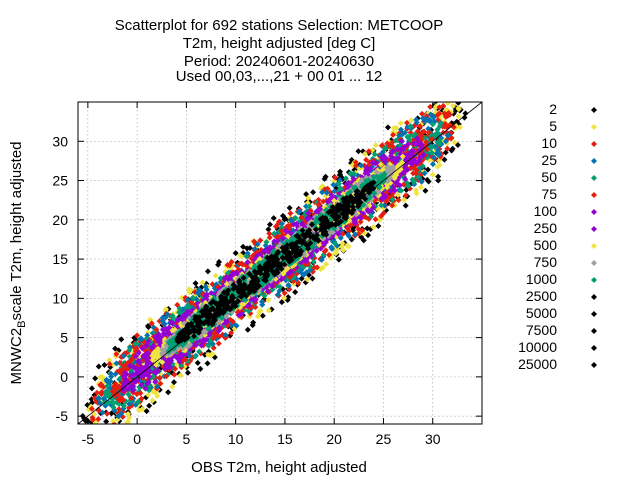 This screenshot has height=480, width=640. I want to click on title-line-3: Period: 20240601-20240630, so click(279, 61).